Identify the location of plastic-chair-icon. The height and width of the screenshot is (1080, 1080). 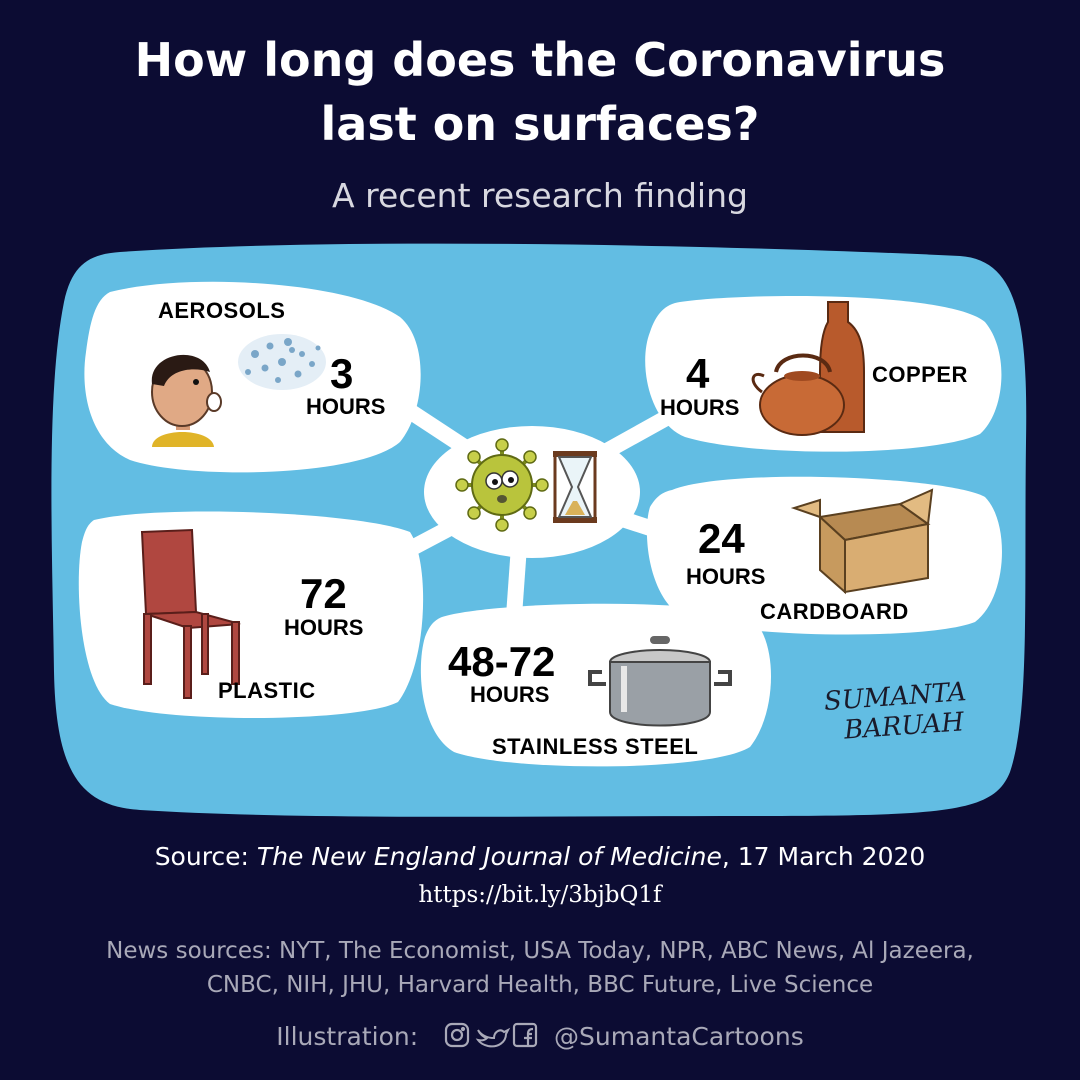
(190, 613).